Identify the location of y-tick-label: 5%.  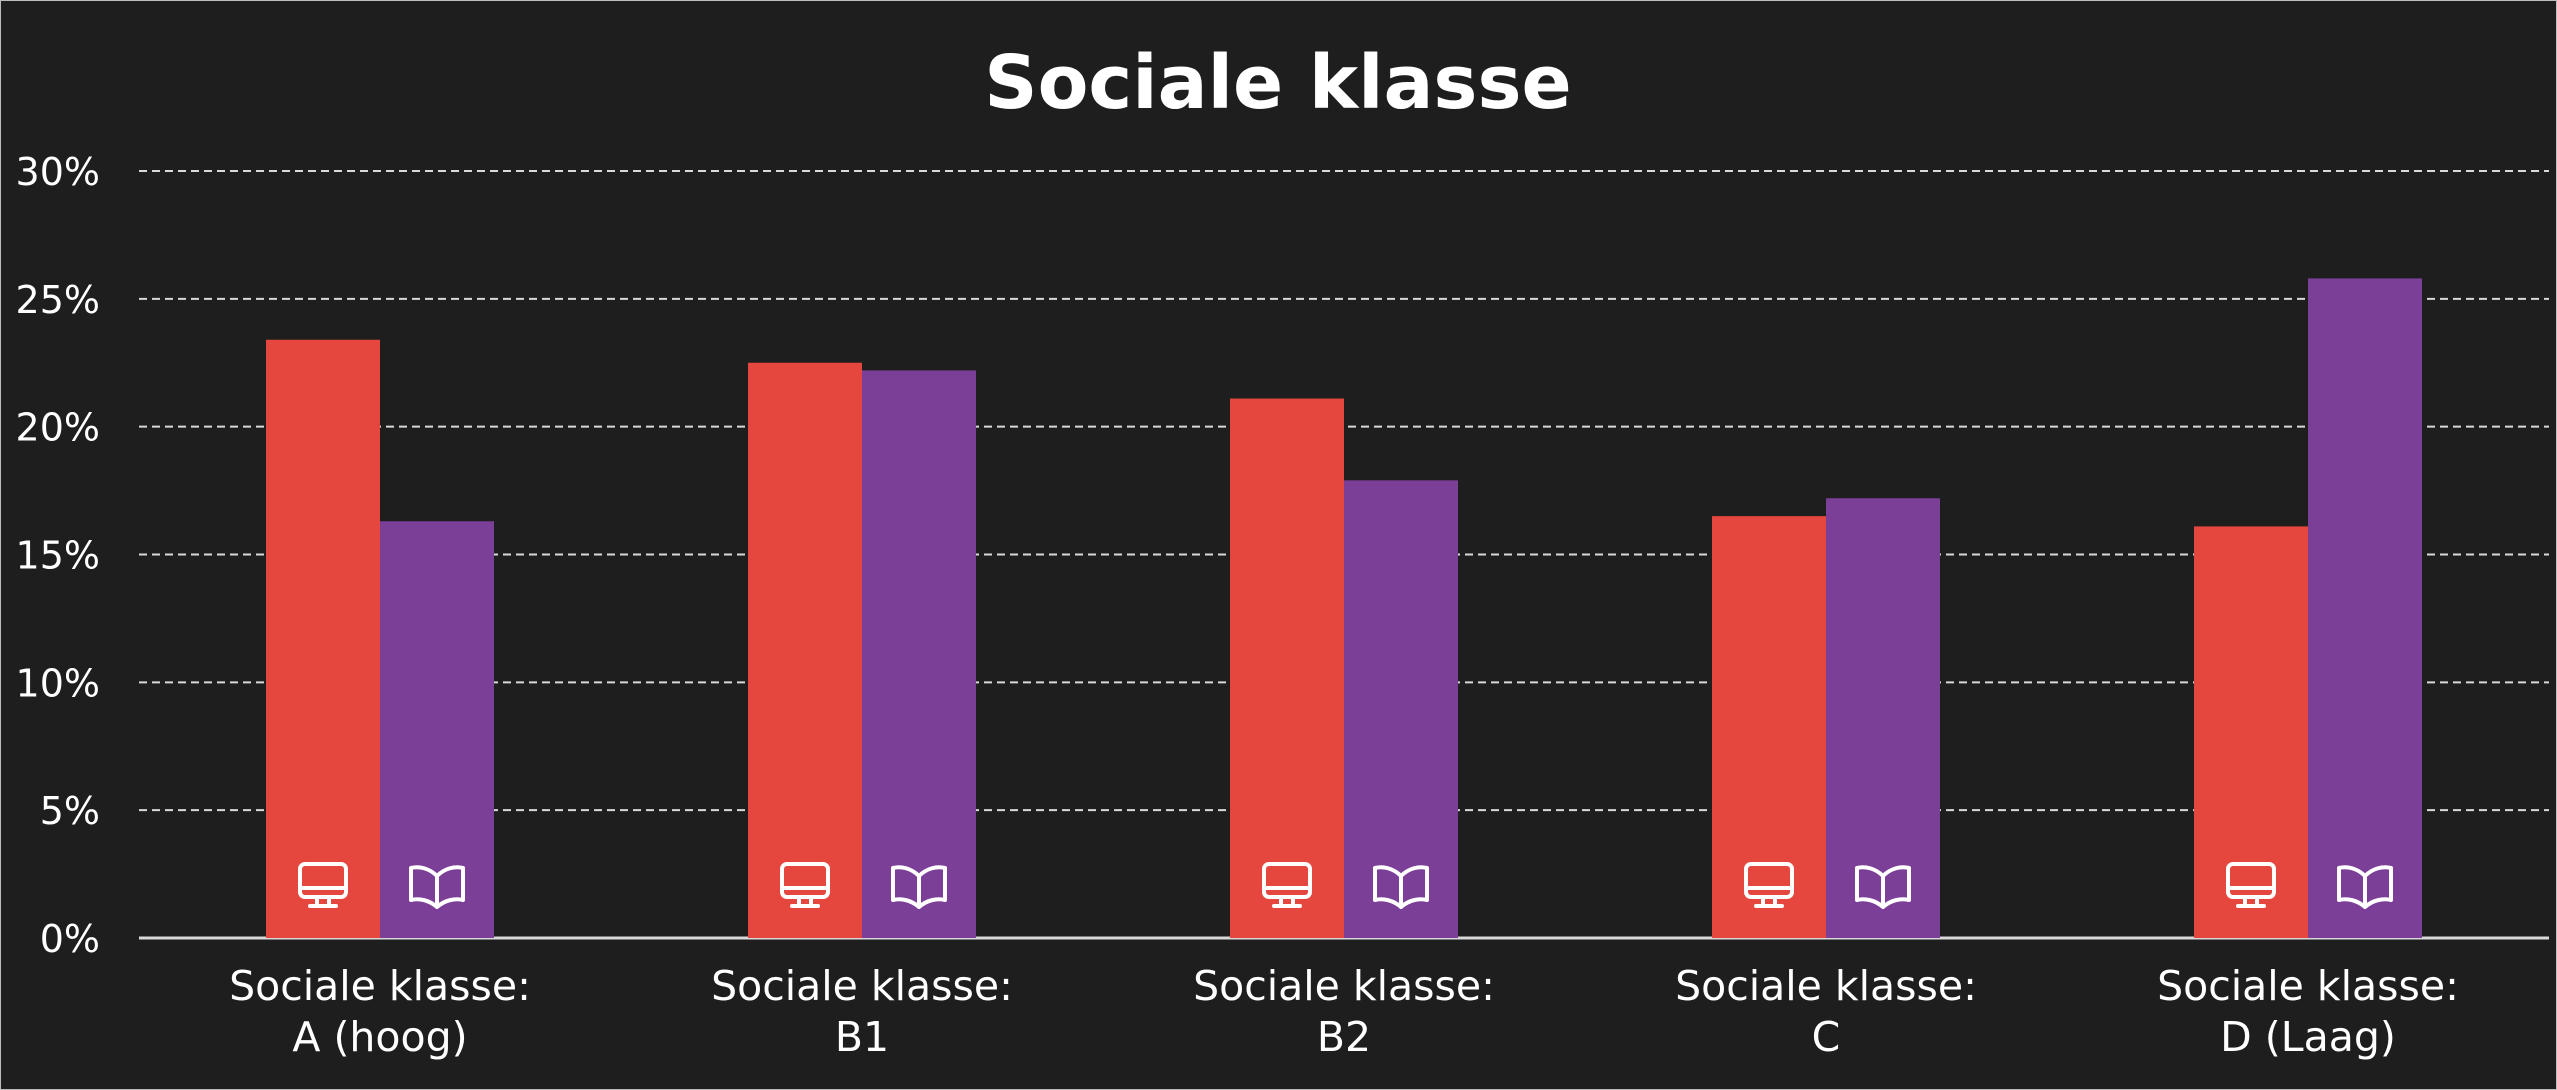
(70, 811).